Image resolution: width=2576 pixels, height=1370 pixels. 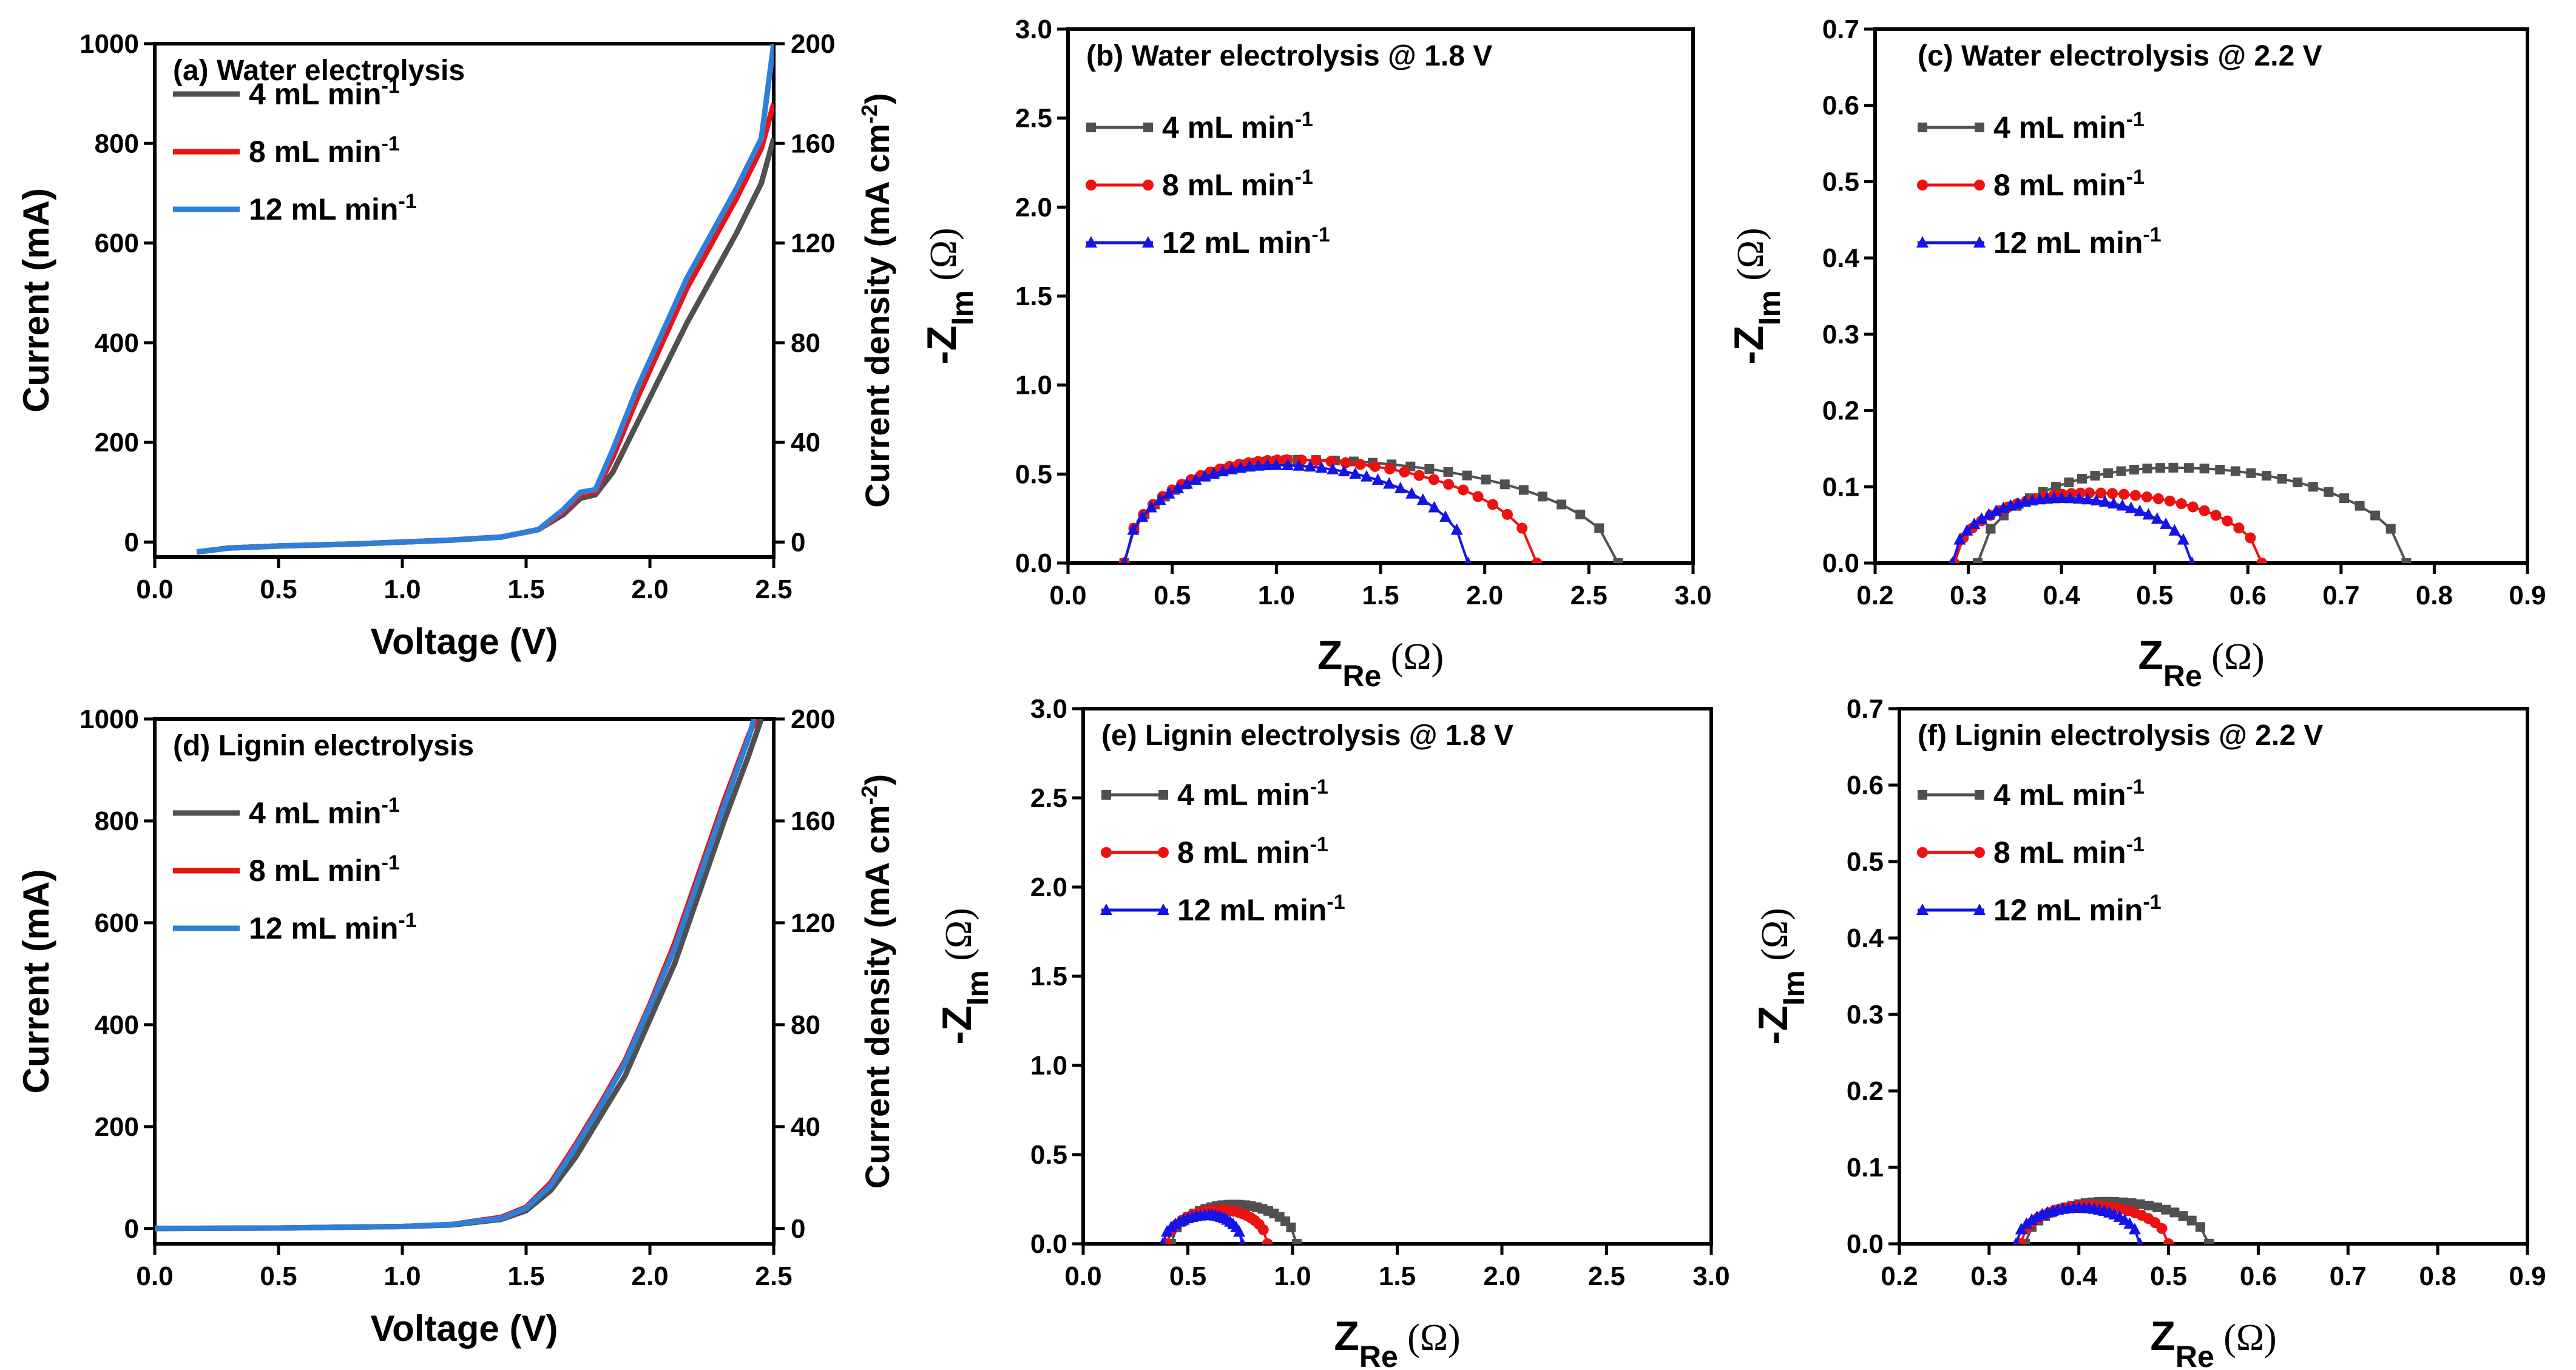 I want to click on panel-title: (c) Water electrolysis @ 2.2 V, so click(x=2120, y=56).